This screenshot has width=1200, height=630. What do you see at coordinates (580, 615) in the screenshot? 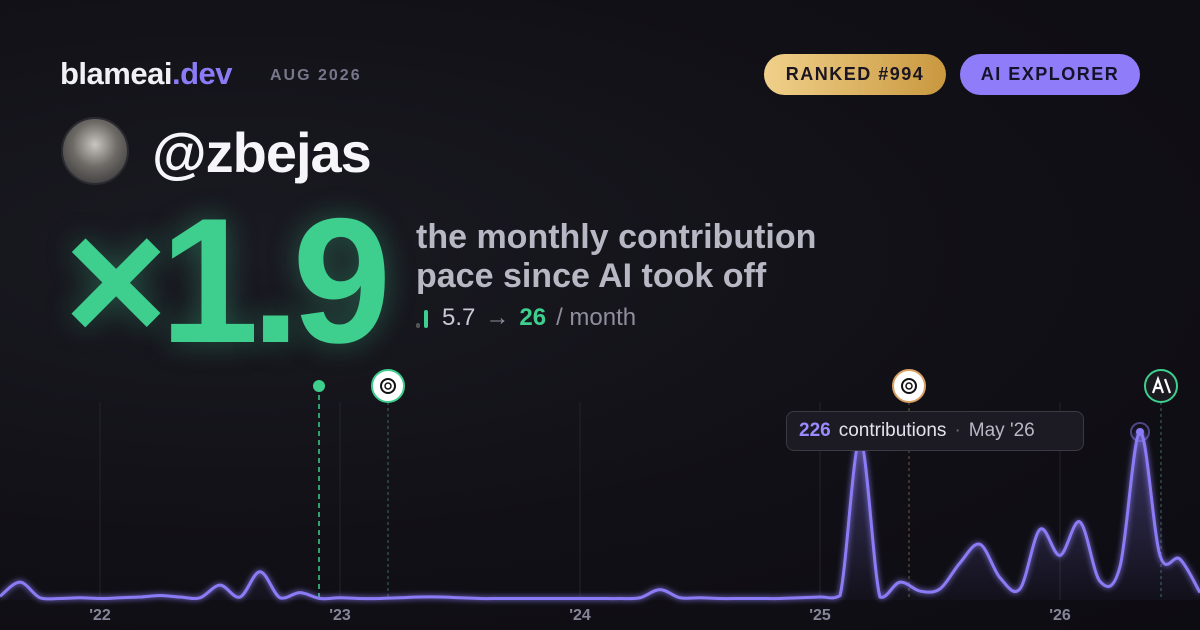
I see `x-tick-label: '24` at bounding box center [580, 615].